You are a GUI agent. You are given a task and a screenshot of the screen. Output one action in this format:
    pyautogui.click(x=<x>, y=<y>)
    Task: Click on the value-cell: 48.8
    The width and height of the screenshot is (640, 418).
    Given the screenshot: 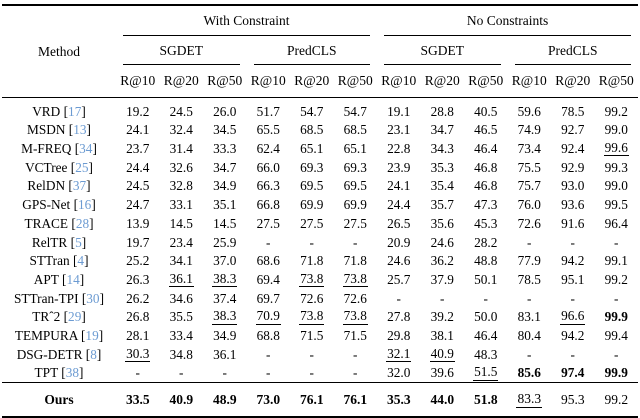 What is the action you would take?
    pyautogui.click(x=486, y=261)
    